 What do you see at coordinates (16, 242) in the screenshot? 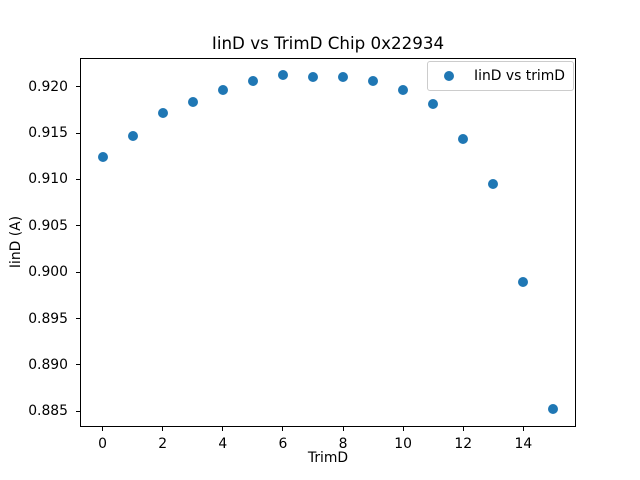
I see `y-axis-label: IinD (A)` at bounding box center [16, 242].